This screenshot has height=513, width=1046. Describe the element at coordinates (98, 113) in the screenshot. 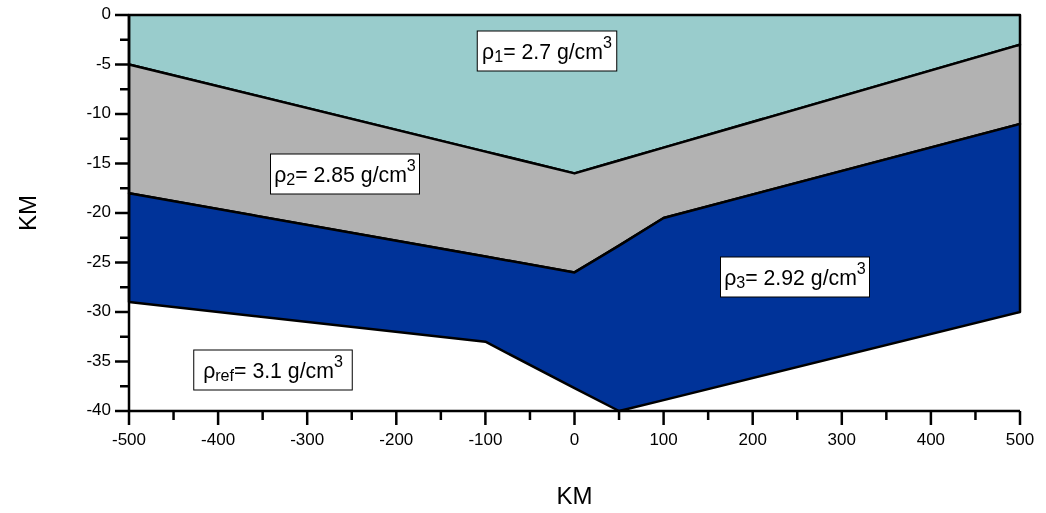

I see `y-tick-label: -10` at that location.